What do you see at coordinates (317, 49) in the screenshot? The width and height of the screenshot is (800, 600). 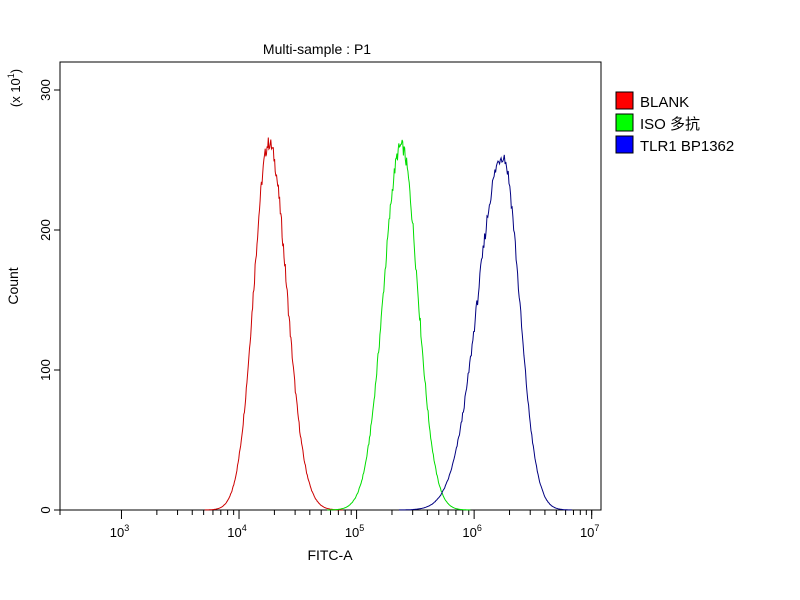 I see `chart-title: Multi-sample : P1` at bounding box center [317, 49].